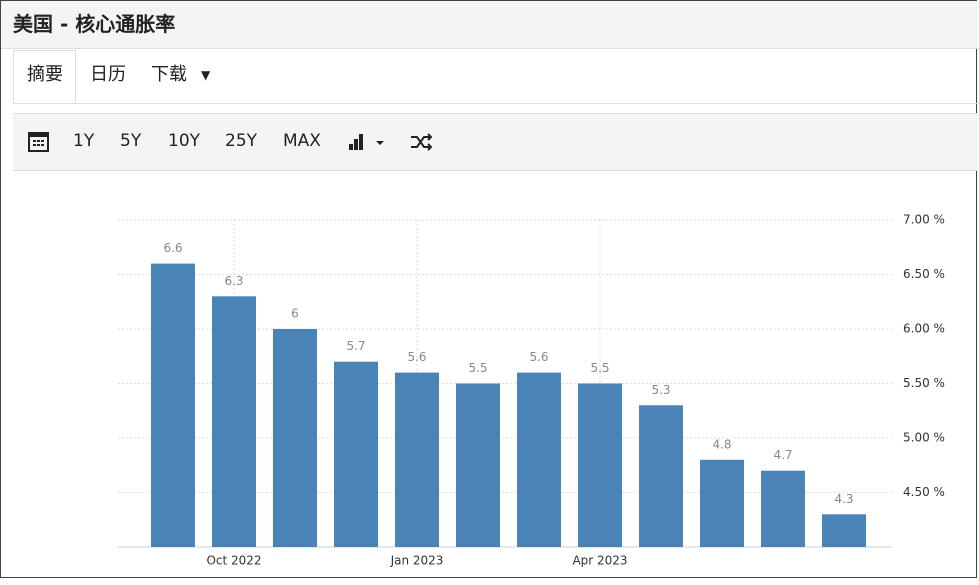  What do you see at coordinates (599, 561) in the screenshot?
I see `x-tick-label: Apr 2023` at bounding box center [599, 561].